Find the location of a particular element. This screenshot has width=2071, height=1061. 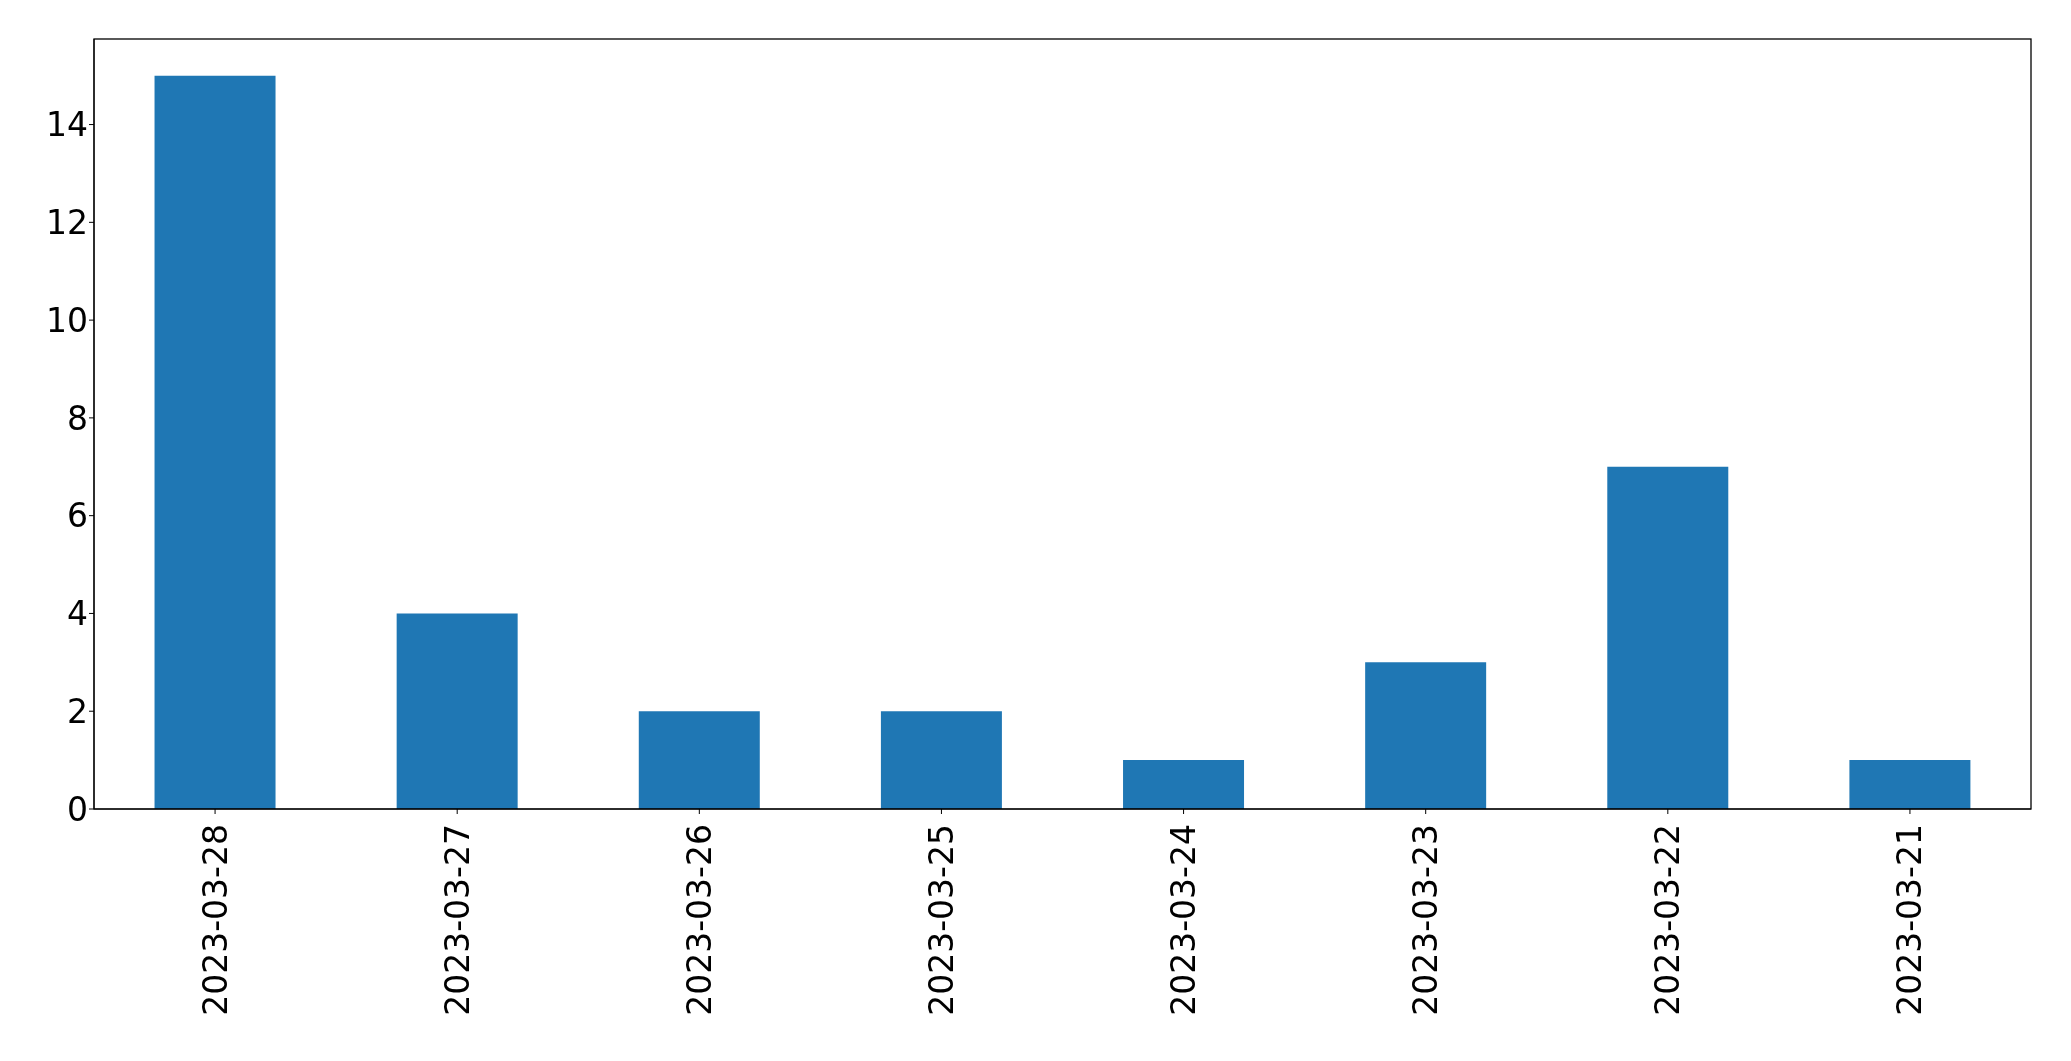

x-tick-label: 2023-03-22 is located at coordinates (1668, 920).